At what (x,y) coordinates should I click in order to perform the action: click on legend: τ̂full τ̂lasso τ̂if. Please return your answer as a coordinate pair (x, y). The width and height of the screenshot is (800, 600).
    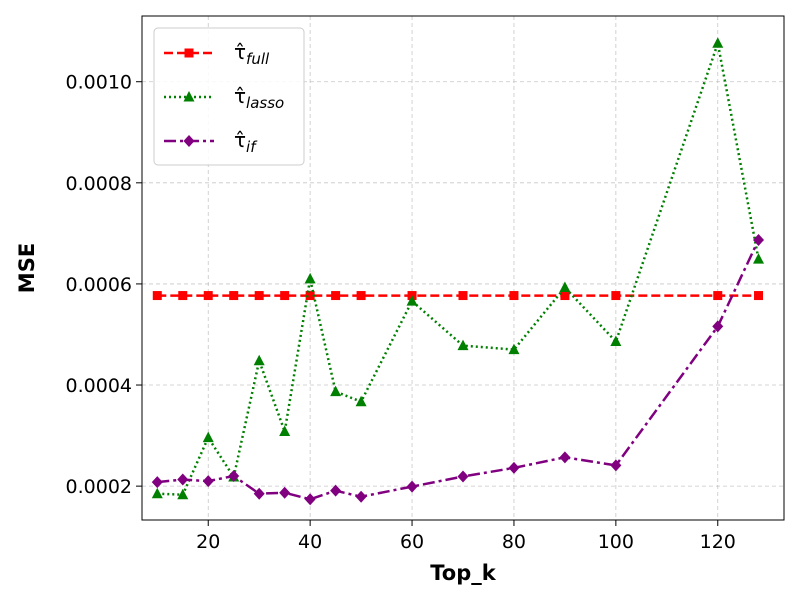
    Looking at the image, I should click on (229, 96).